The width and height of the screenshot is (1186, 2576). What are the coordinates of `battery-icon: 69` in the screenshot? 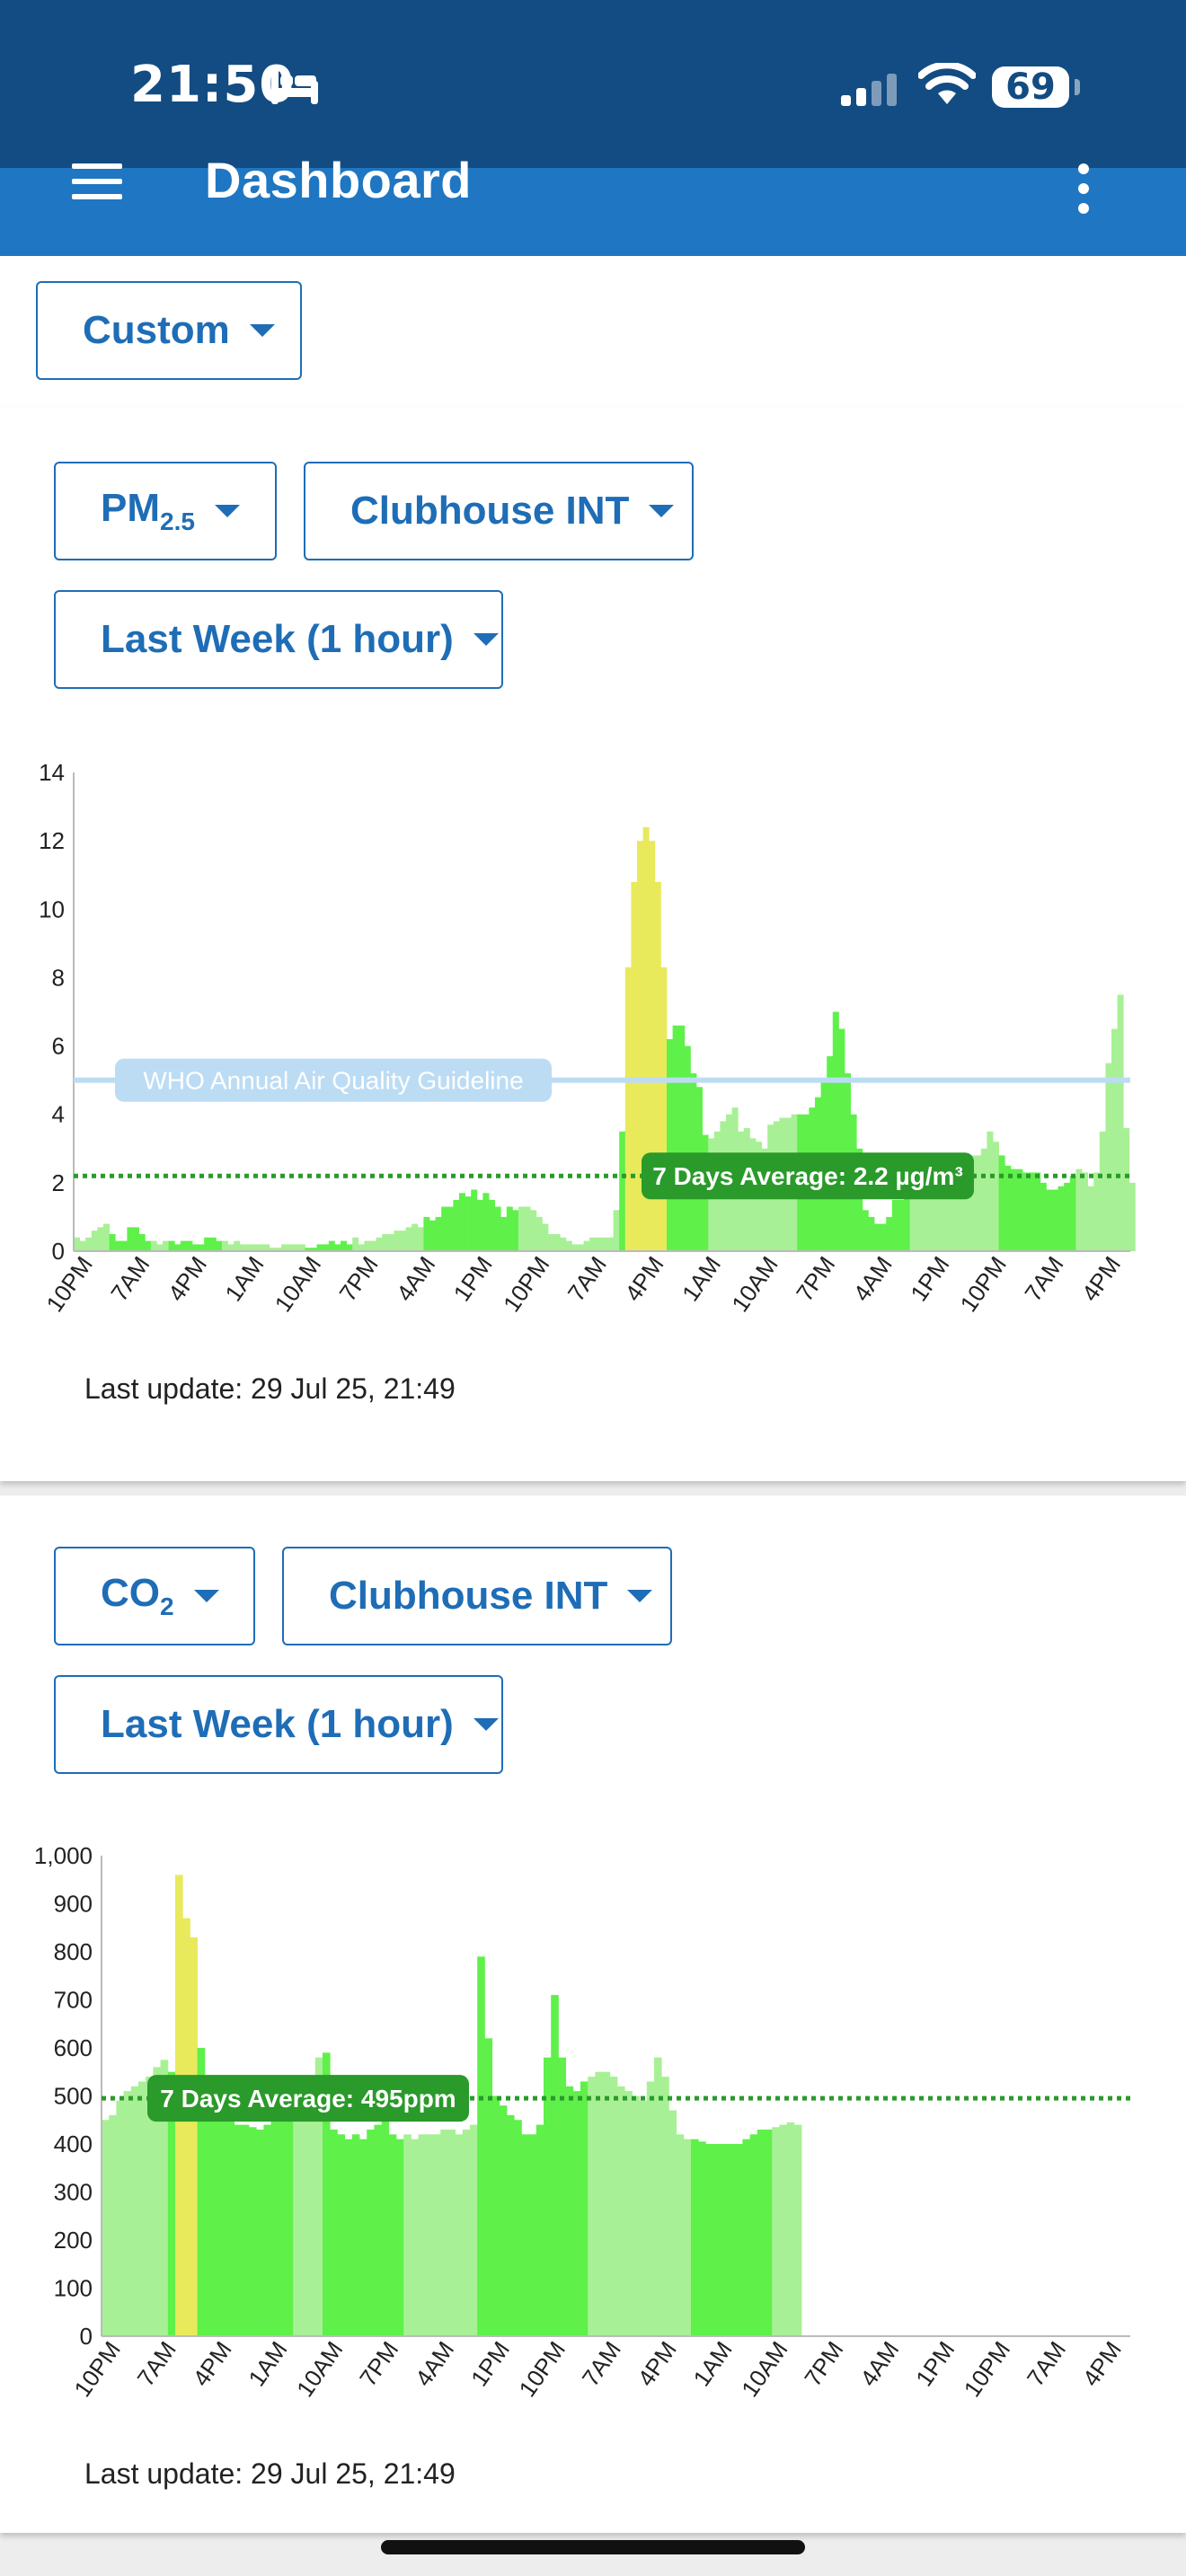 It's located at (1036, 87).